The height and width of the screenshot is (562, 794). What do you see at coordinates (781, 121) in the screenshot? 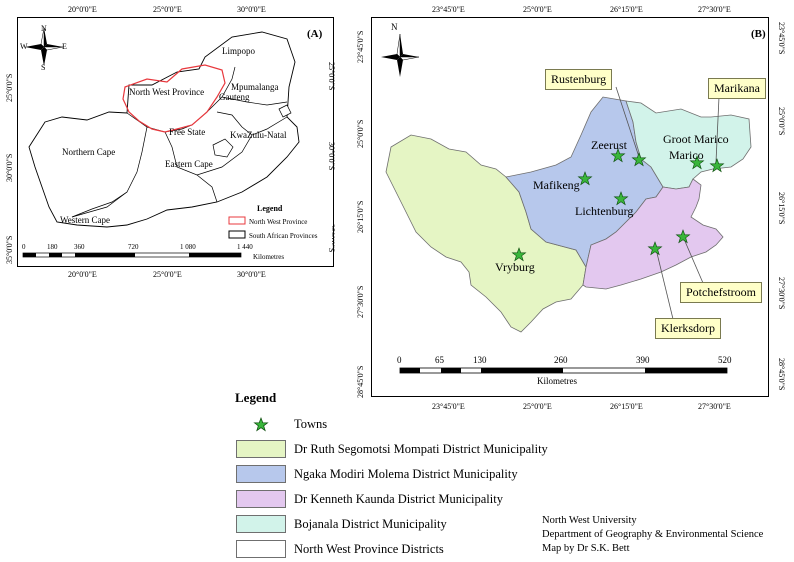
I see `panel-b-right-coord: 25°0'0"S` at bounding box center [781, 121].